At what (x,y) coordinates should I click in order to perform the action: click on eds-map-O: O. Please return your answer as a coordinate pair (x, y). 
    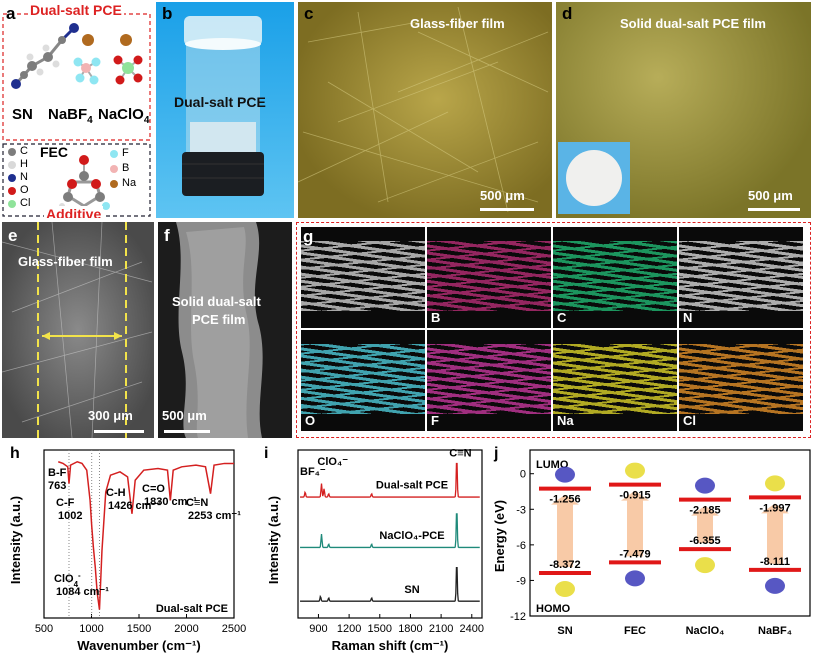
    Looking at the image, I should click on (363, 380).